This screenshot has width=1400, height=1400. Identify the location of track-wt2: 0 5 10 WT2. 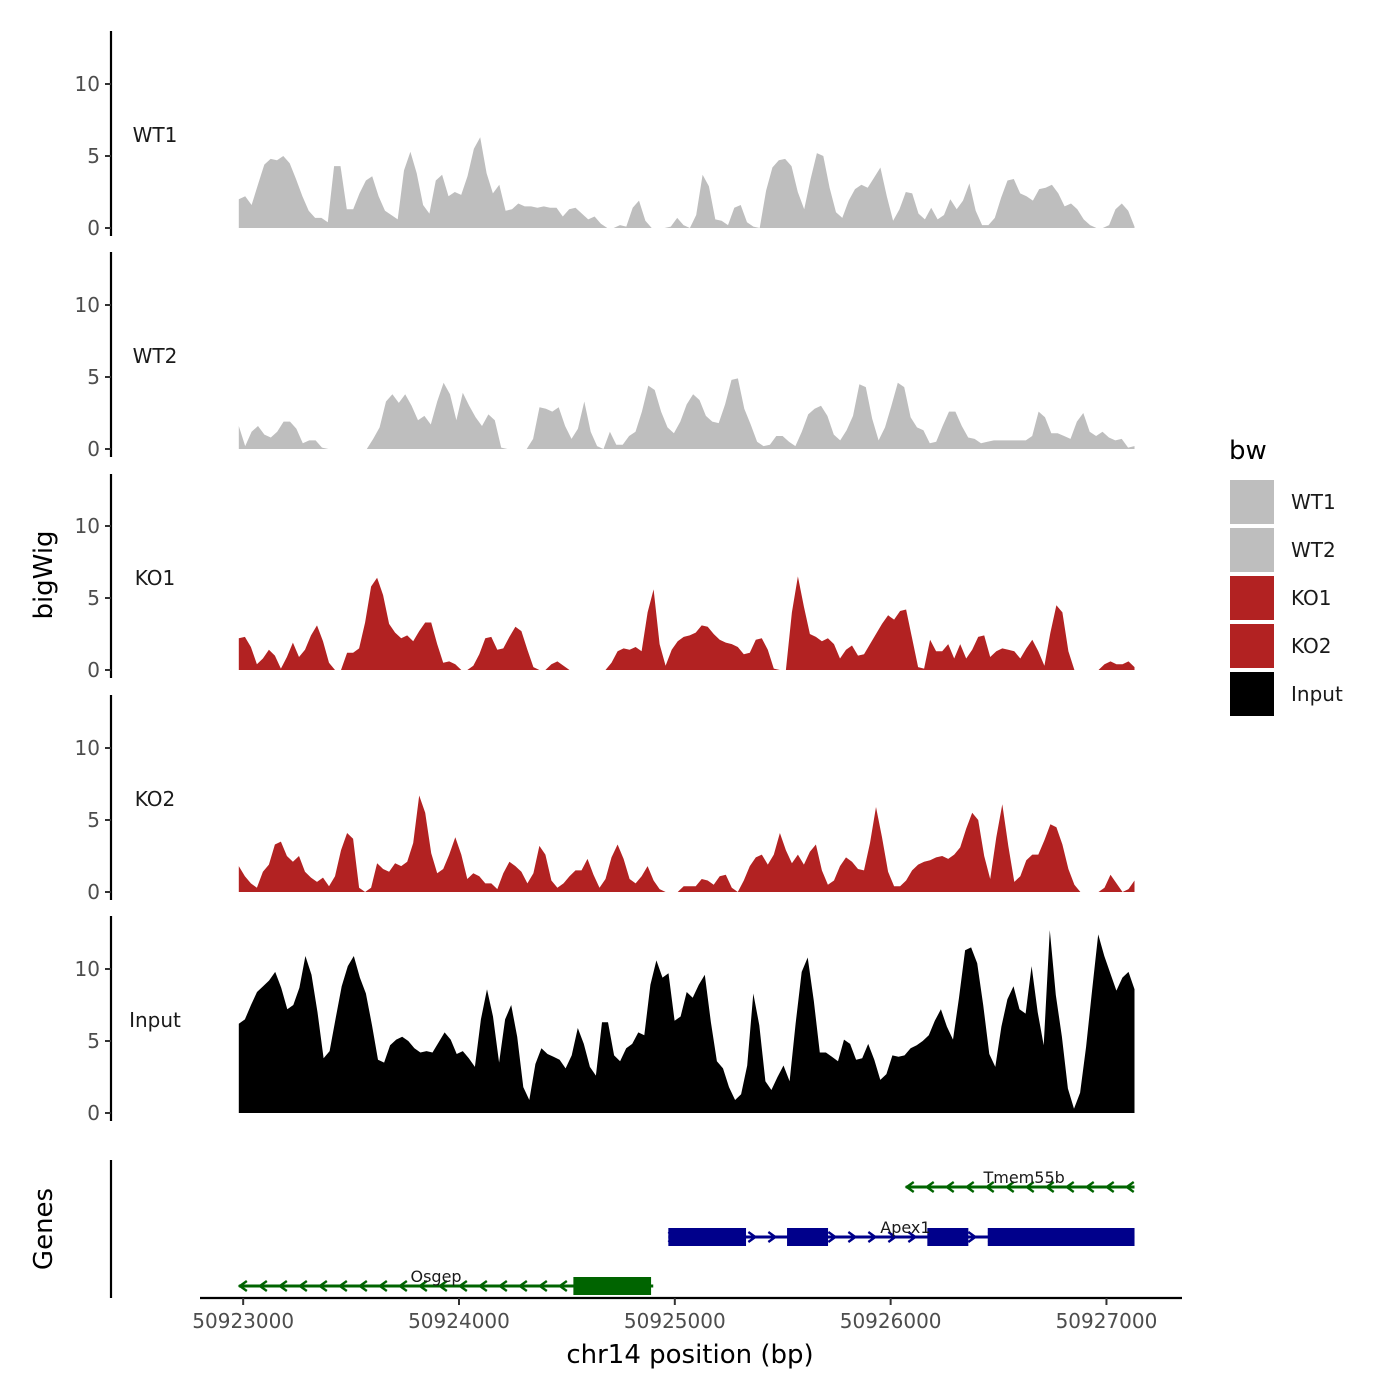
(605, 356).